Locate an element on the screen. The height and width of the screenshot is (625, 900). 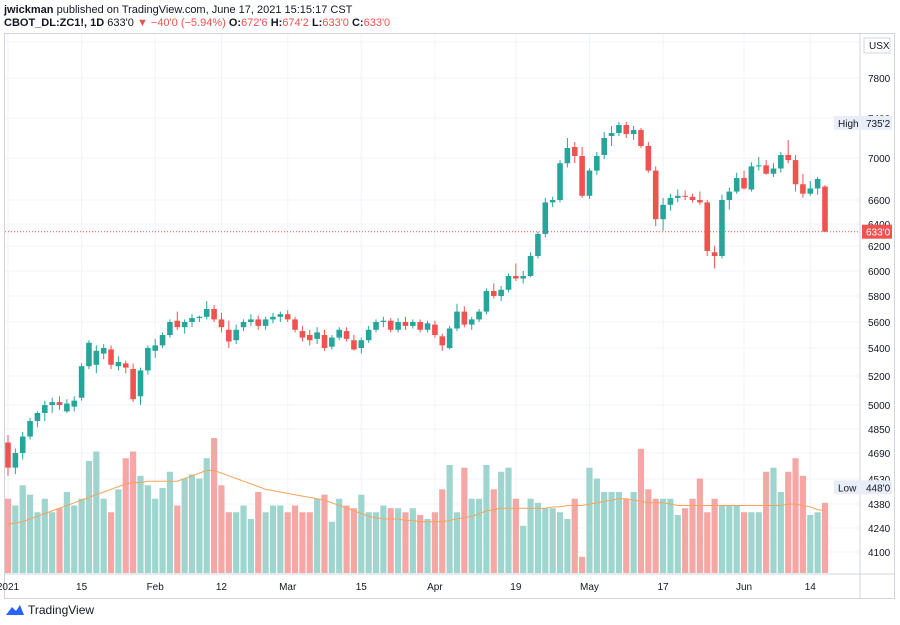
price-tick-label: 4380 is located at coordinates (879, 505).